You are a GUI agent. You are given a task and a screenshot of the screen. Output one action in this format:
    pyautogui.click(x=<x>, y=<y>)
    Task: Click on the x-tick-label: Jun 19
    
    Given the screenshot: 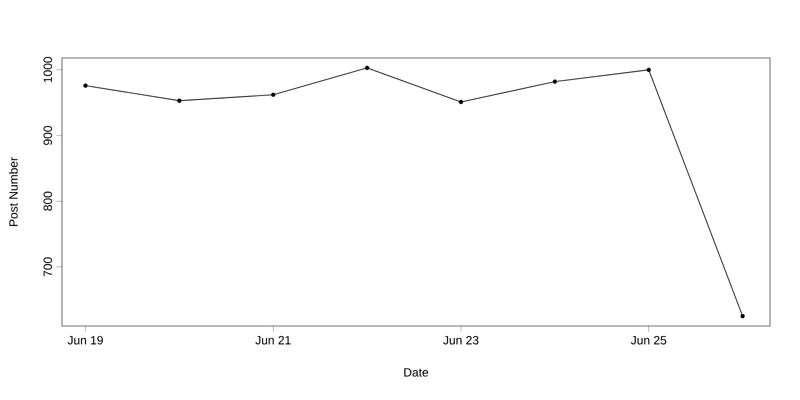 What is the action you would take?
    pyautogui.click(x=85, y=340)
    